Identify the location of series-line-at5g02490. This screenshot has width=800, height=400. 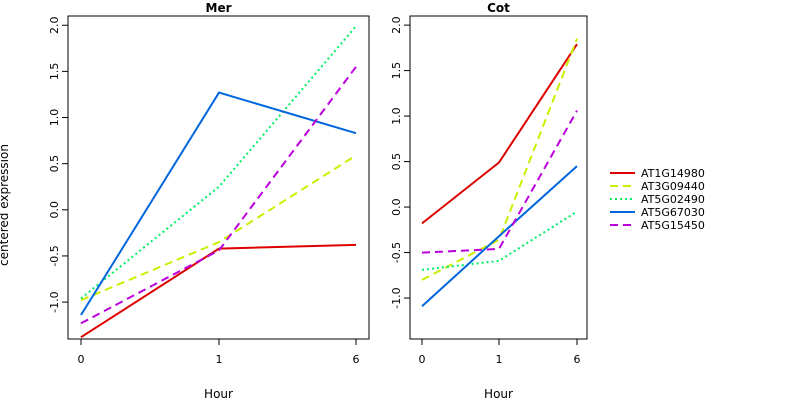
(499, 240).